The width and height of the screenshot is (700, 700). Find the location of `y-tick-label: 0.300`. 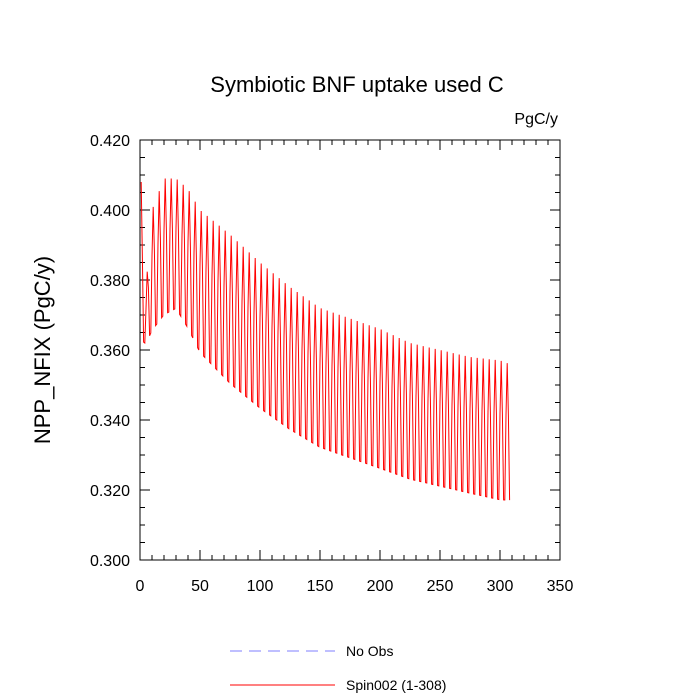

y-tick-label: 0.300 is located at coordinates (110, 561).